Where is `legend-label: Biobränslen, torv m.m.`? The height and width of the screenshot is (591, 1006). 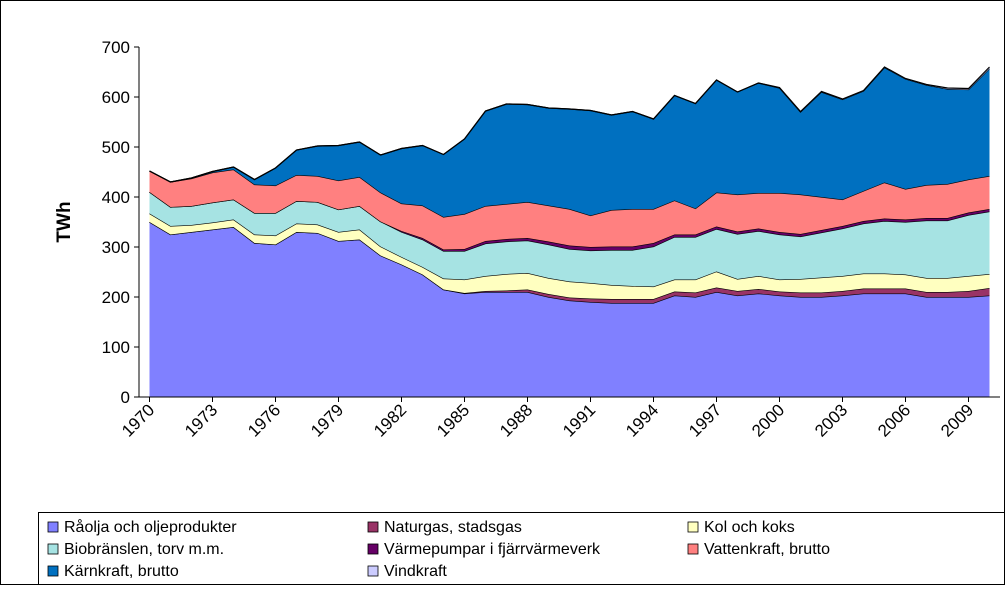
legend-label: Biobränslen, torv m.m. is located at coordinates (144, 549).